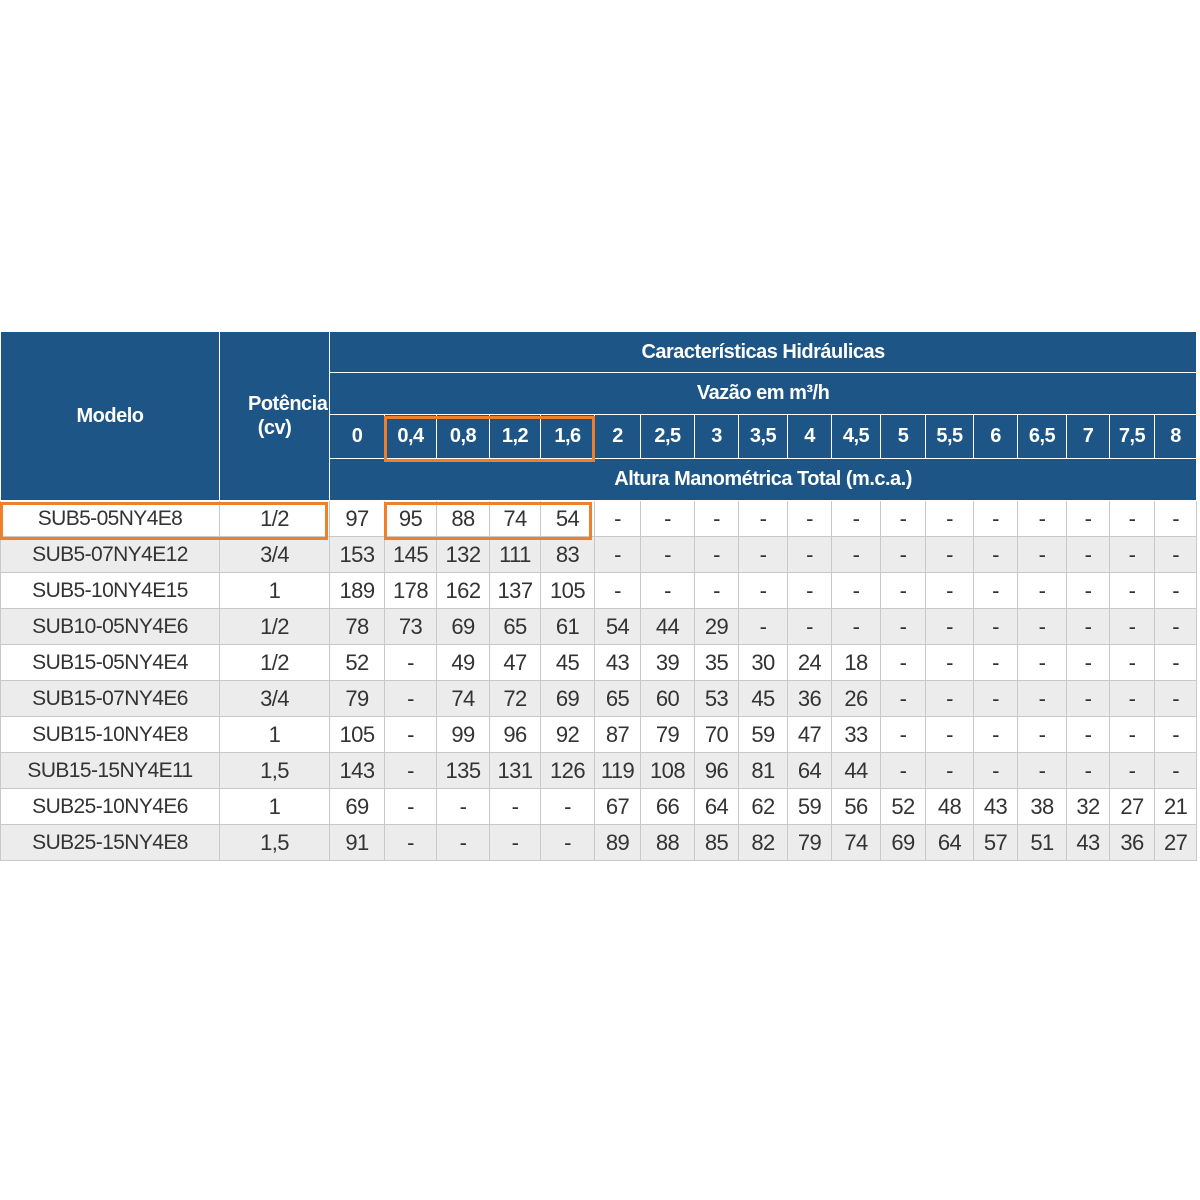 The width and height of the screenshot is (1200, 1200). What do you see at coordinates (110, 416) in the screenshot?
I see `model-header: Modelo` at bounding box center [110, 416].